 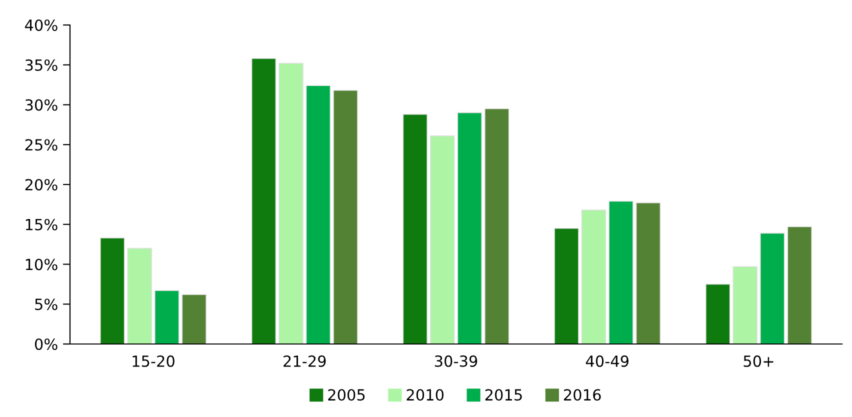 What do you see at coordinates (153, 361) in the screenshot?
I see `x-tick-label: 15-20` at bounding box center [153, 361].